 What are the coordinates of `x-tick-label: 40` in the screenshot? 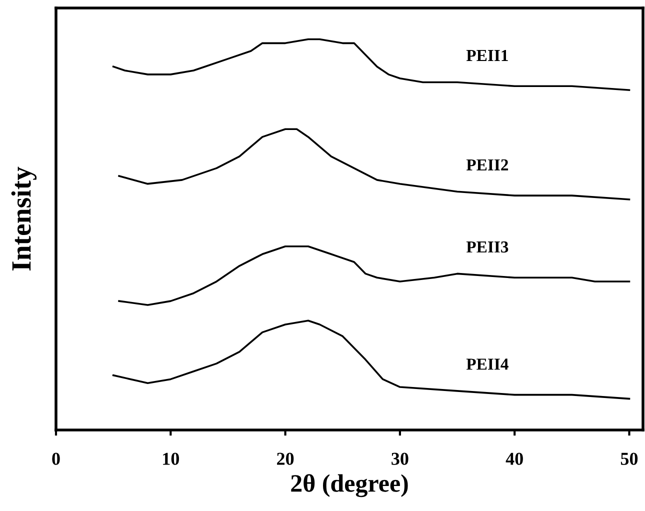 It's located at (514, 458).